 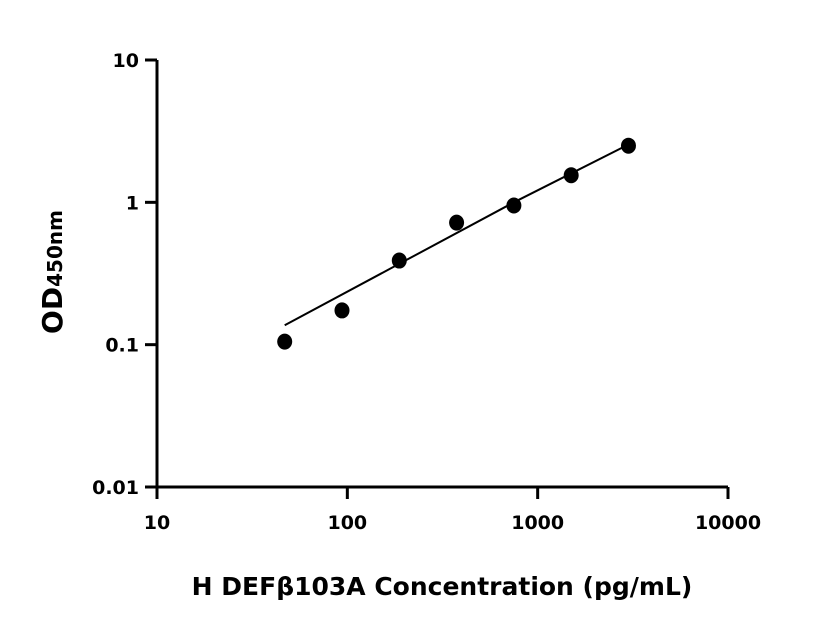 I want to click on y-axis-label-sub: 450nm, so click(x=55, y=248).